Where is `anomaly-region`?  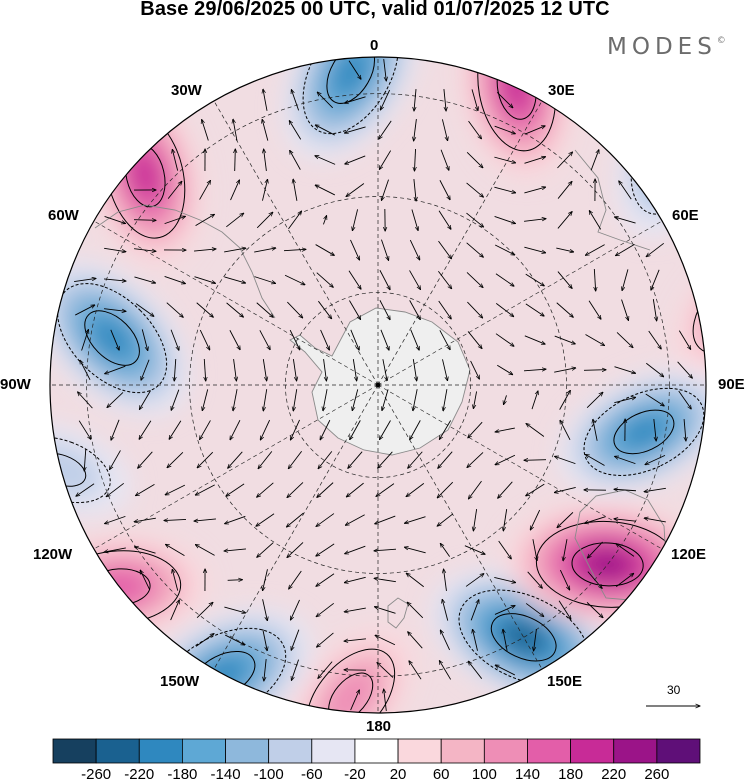 anomaly-region is located at coordinates (351, 77).